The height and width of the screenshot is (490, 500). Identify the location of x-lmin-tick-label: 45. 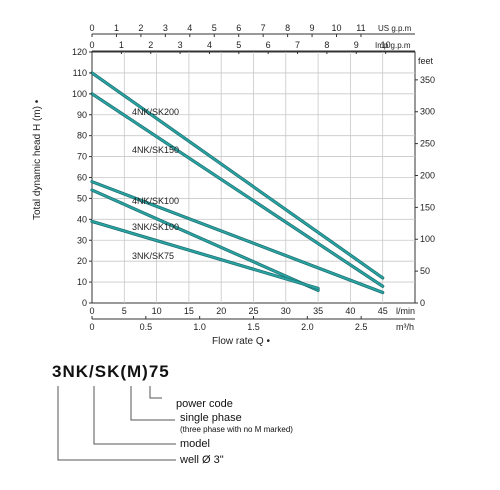
(383, 311).